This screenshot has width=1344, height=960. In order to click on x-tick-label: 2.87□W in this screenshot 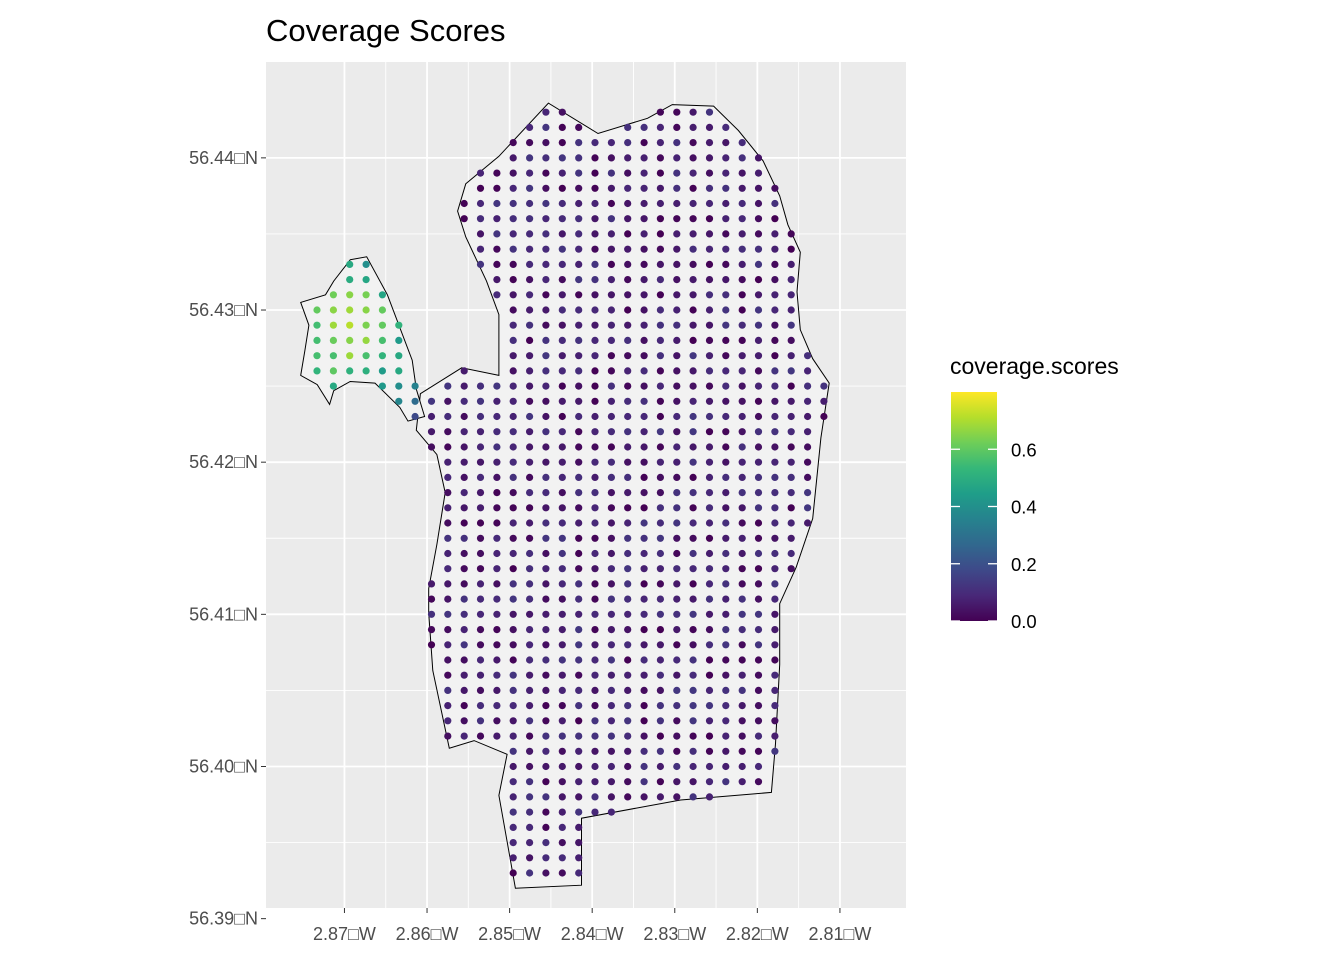, I will do `click(344, 934)`.